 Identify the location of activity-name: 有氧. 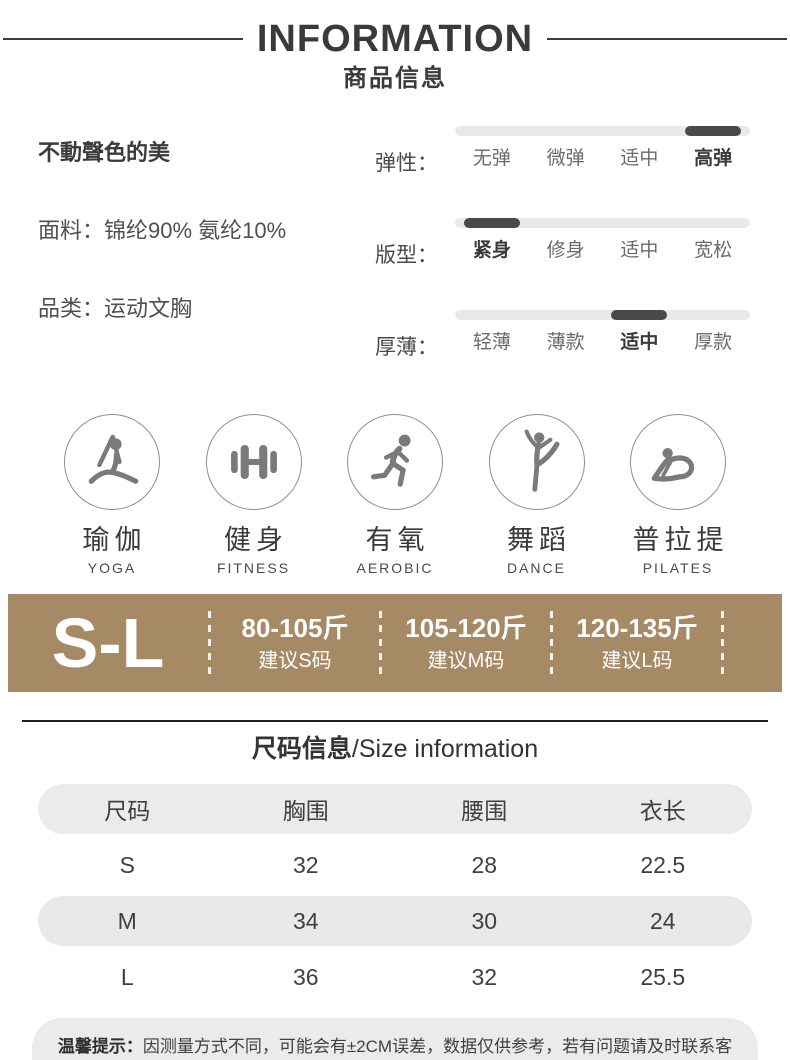
(397, 540).